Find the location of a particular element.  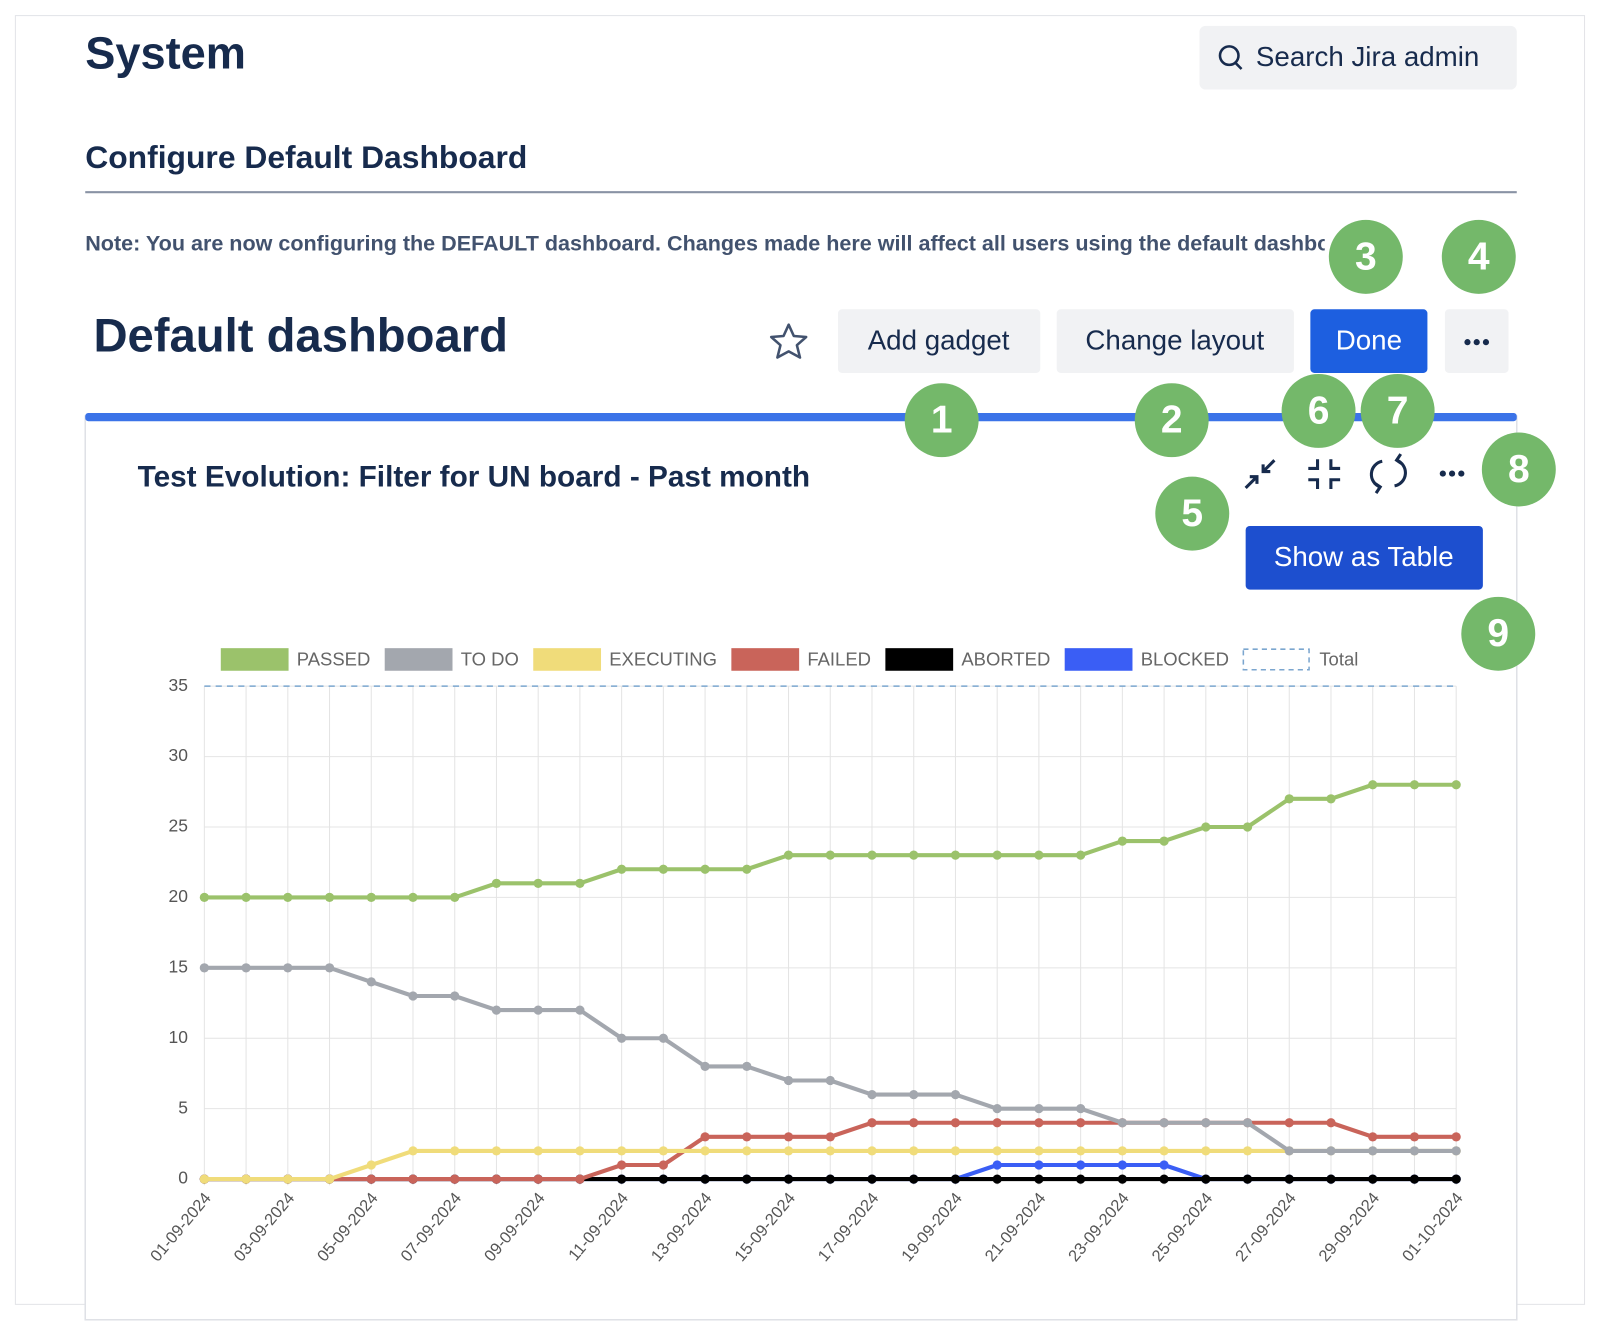

legend-label: TO DO is located at coordinates (490, 658).